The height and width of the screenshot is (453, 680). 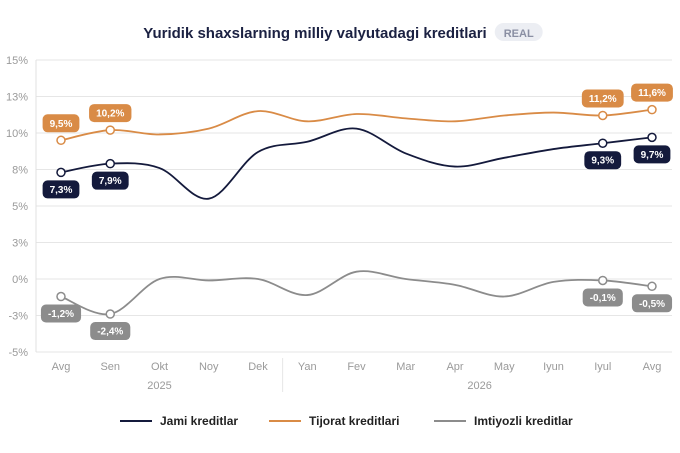 What do you see at coordinates (18, 353) in the screenshot?
I see `y-tick-label: -5%` at bounding box center [18, 353].